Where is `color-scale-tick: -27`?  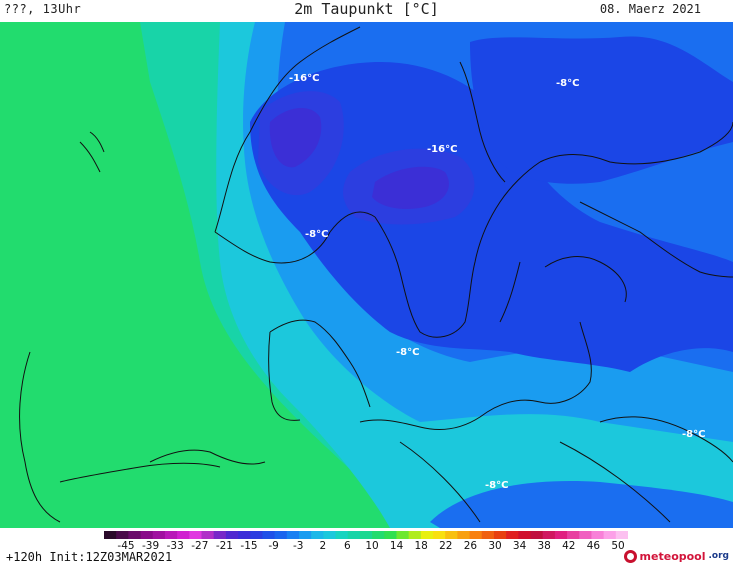 color-scale-tick: -27 is located at coordinates (200, 546).